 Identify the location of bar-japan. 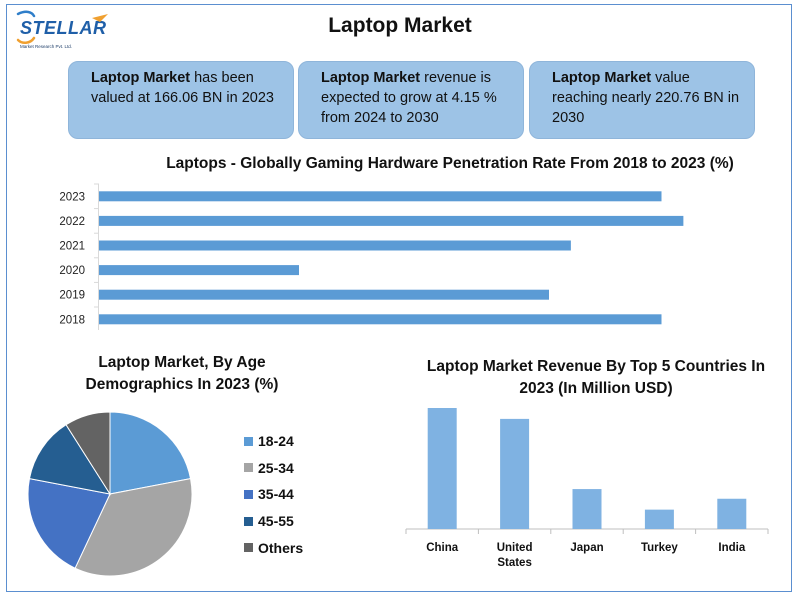
(587, 509).